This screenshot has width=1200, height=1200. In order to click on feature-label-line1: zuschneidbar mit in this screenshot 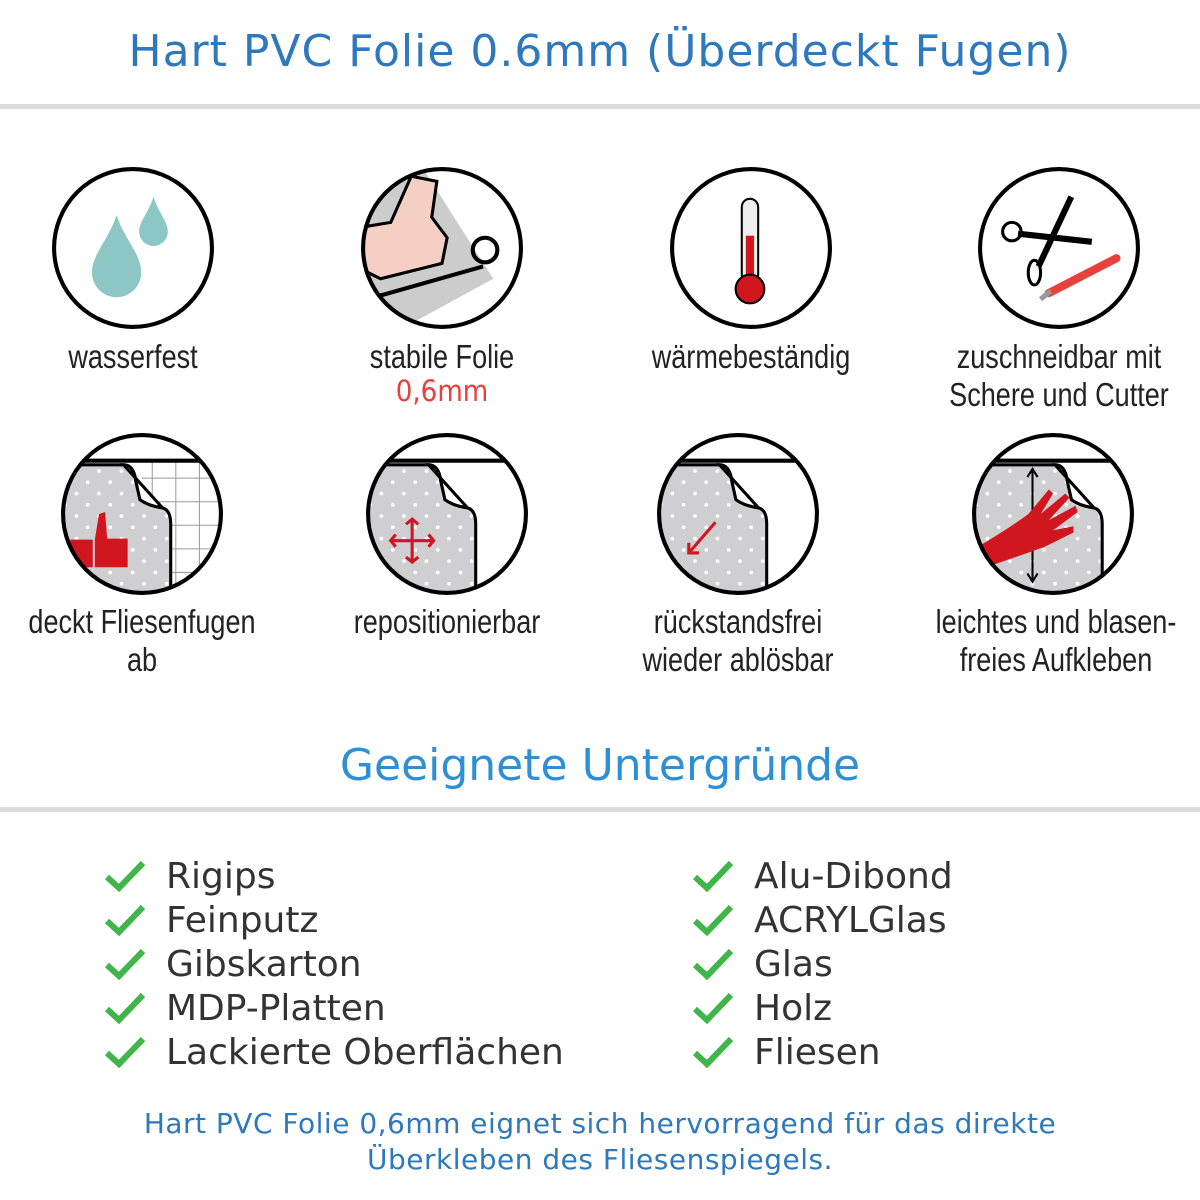, I will do `click(1059, 356)`.